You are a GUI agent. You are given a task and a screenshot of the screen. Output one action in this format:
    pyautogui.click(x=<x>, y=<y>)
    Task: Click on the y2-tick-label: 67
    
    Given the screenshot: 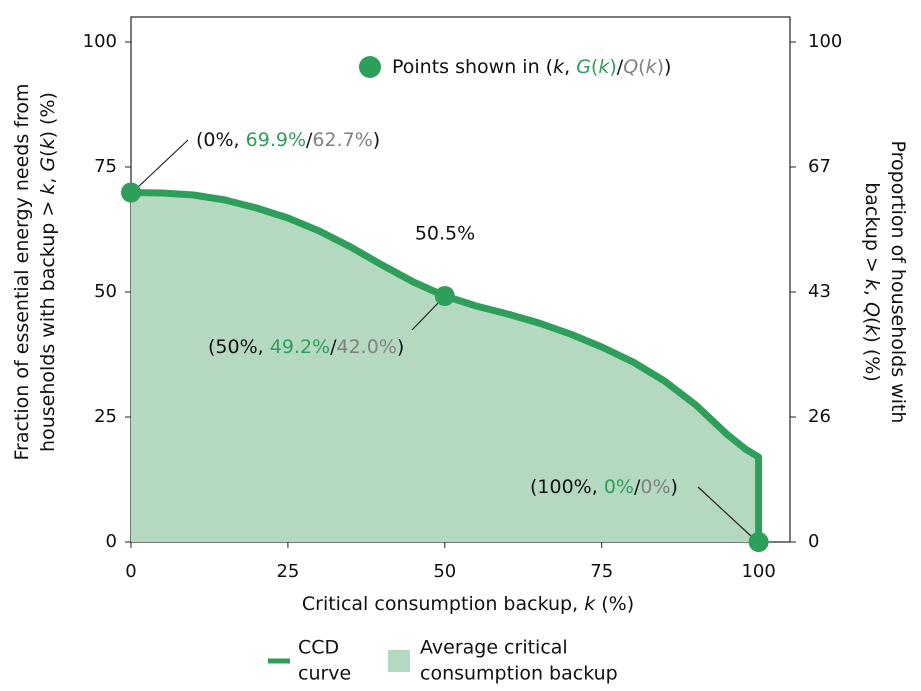 What is the action you would take?
    pyautogui.click(x=819, y=166)
    